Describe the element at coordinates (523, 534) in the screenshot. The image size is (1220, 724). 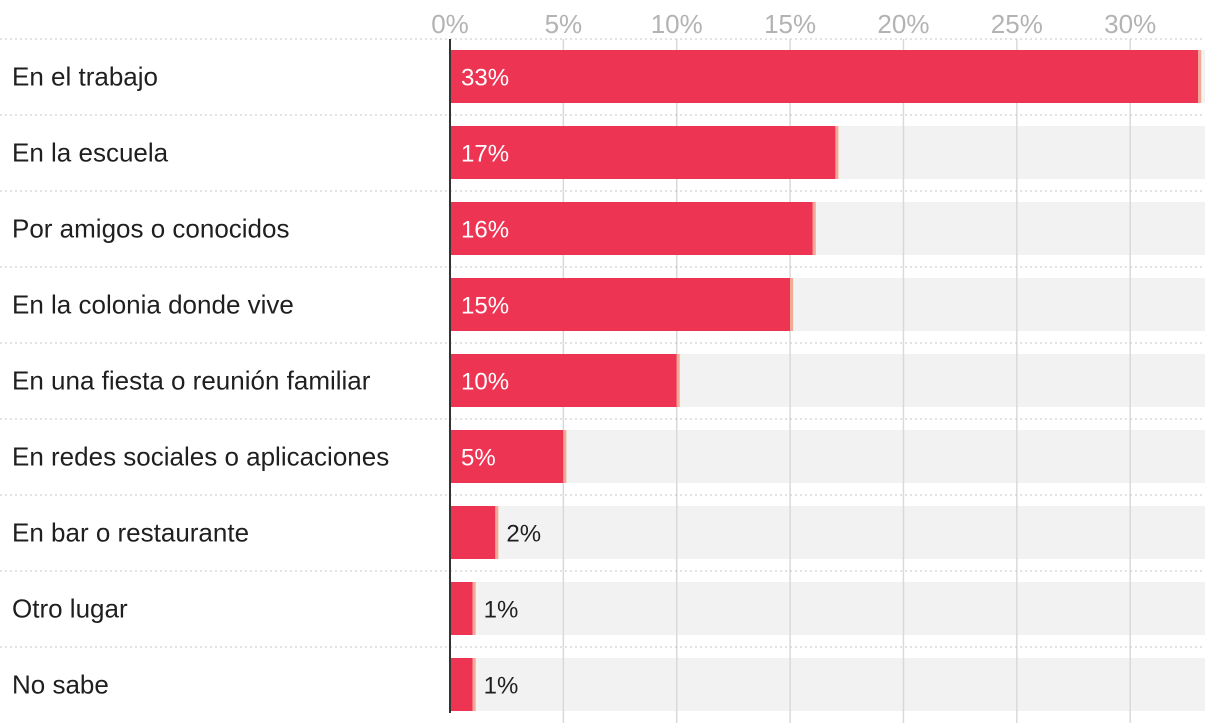
I see `data-label: 2%` at that location.